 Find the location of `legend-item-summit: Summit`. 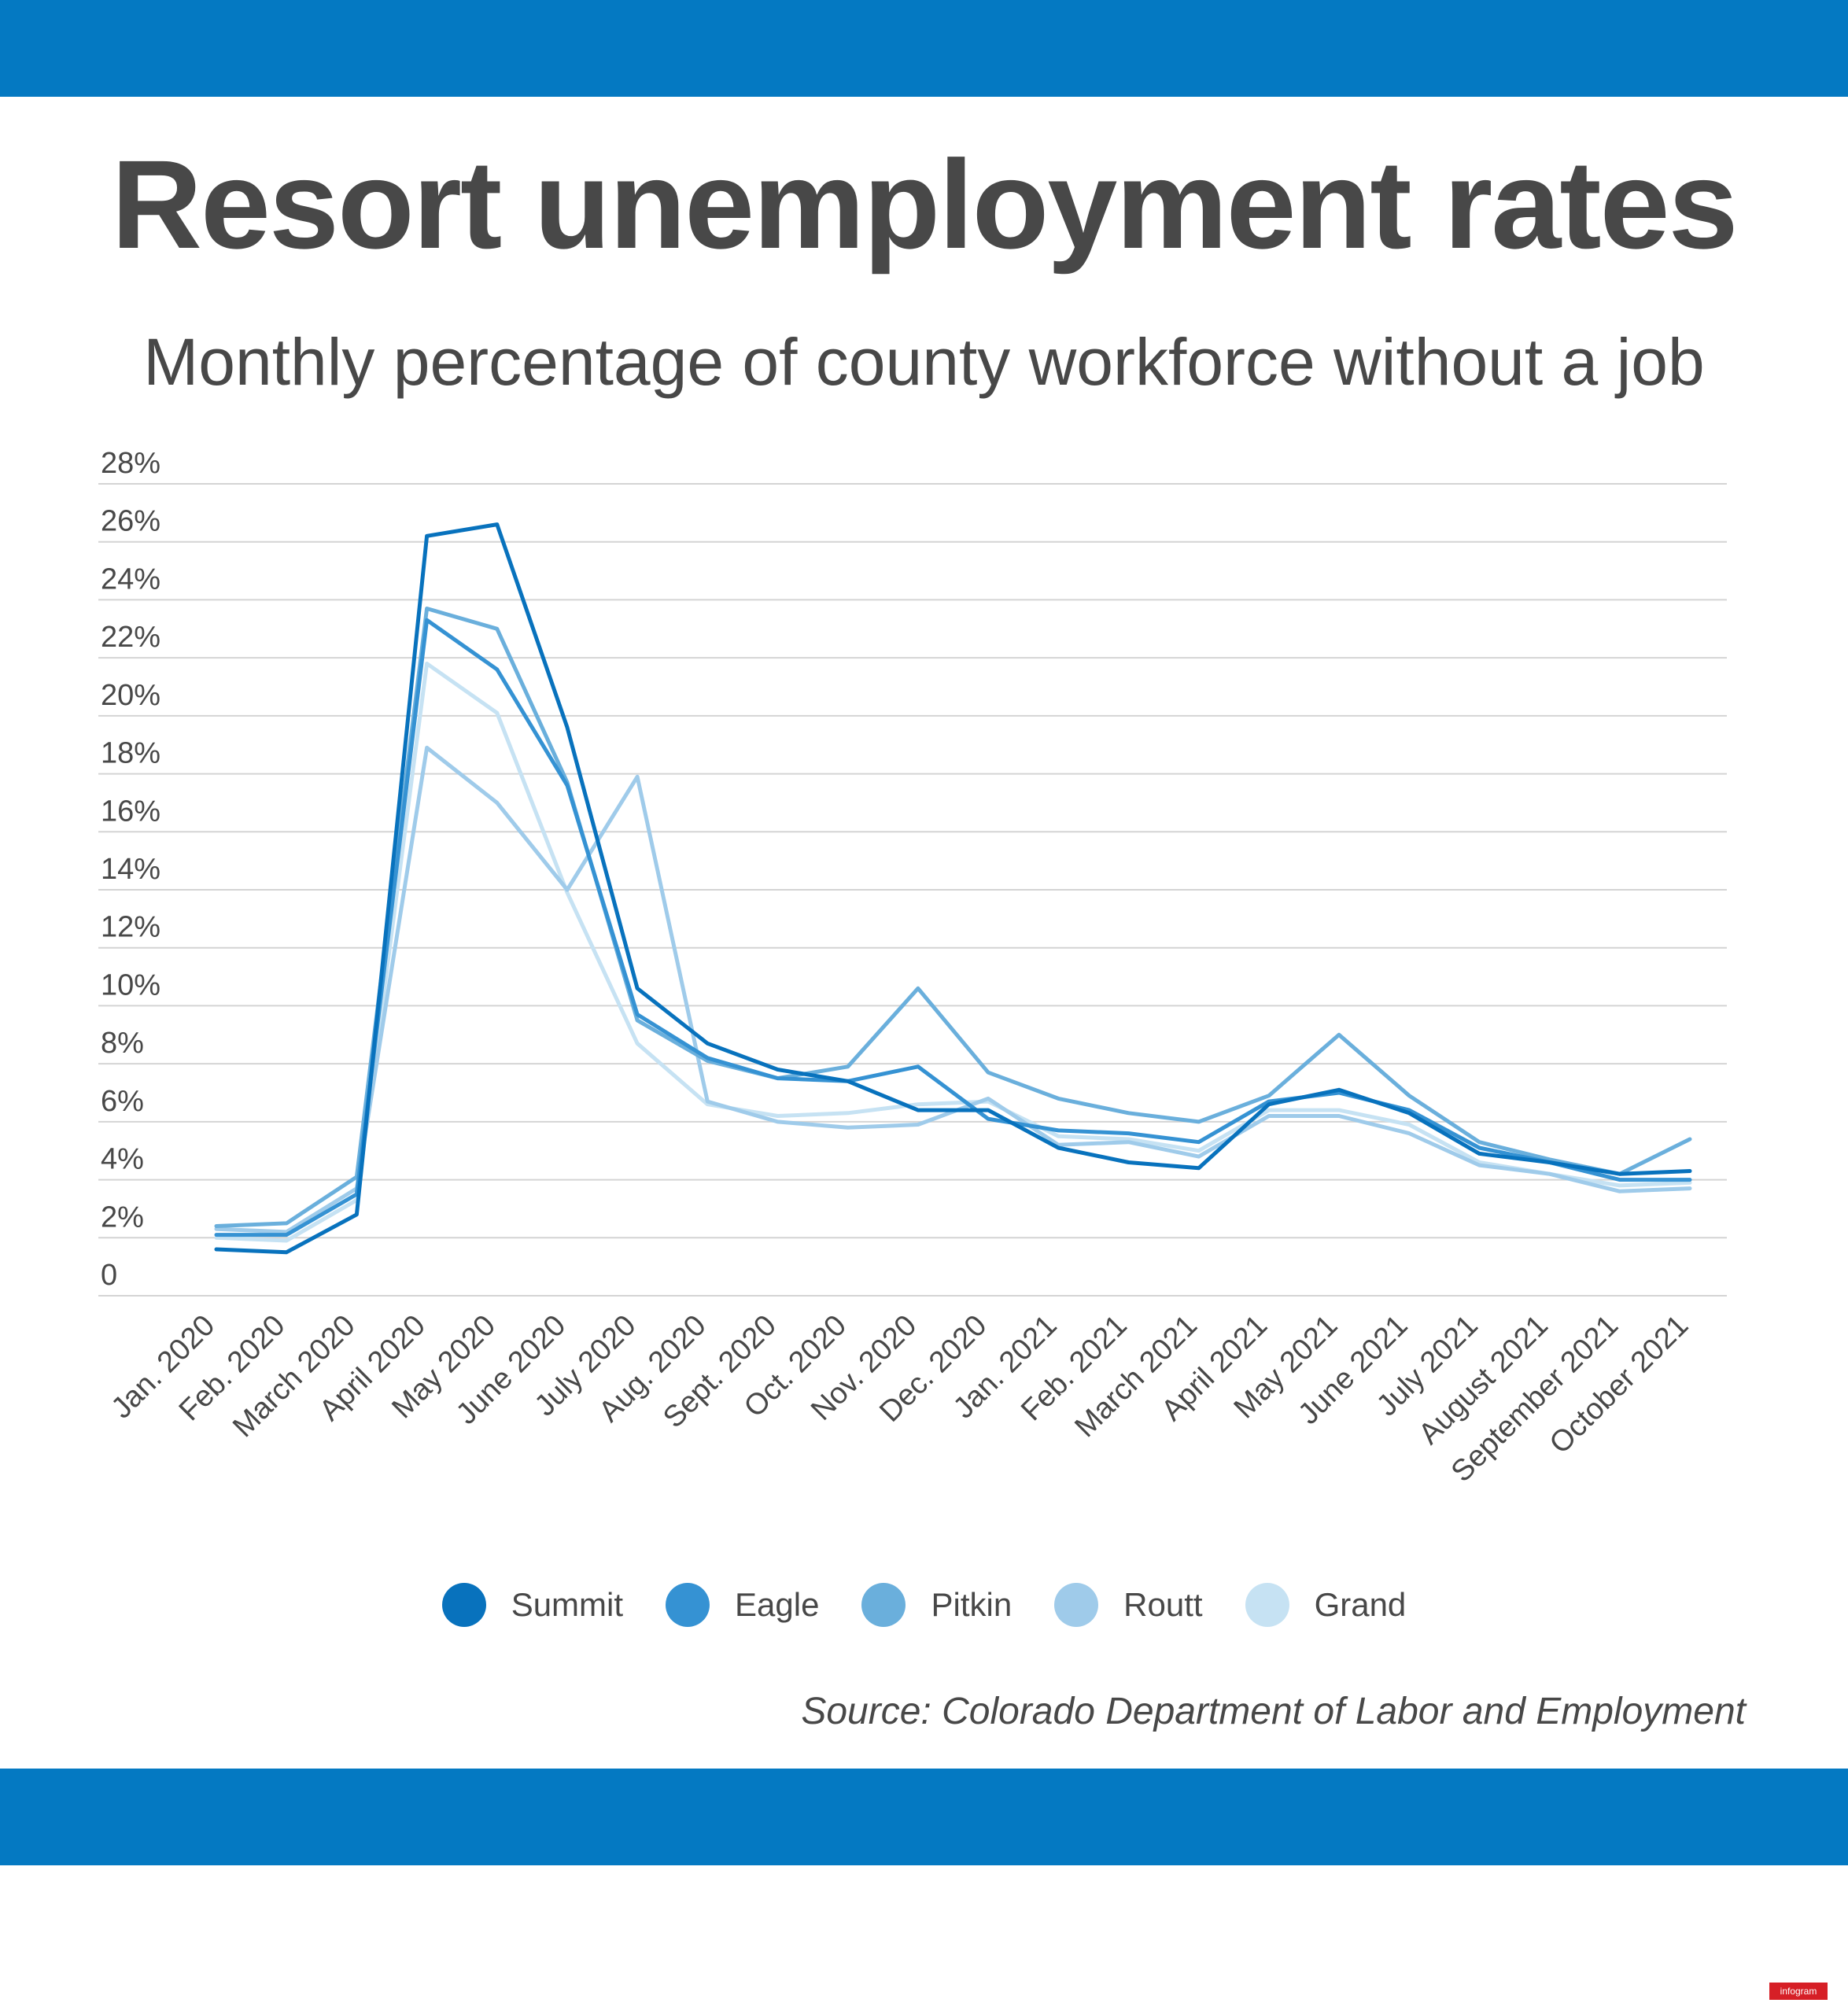

legend-item-summit: Summit is located at coordinates (532, 1605).